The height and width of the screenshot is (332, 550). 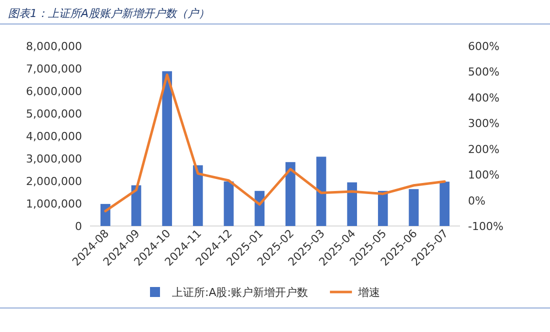 What do you see at coordinates (486, 226) in the screenshot?
I see `y2-tick-label: -100%` at bounding box center [486, 226].